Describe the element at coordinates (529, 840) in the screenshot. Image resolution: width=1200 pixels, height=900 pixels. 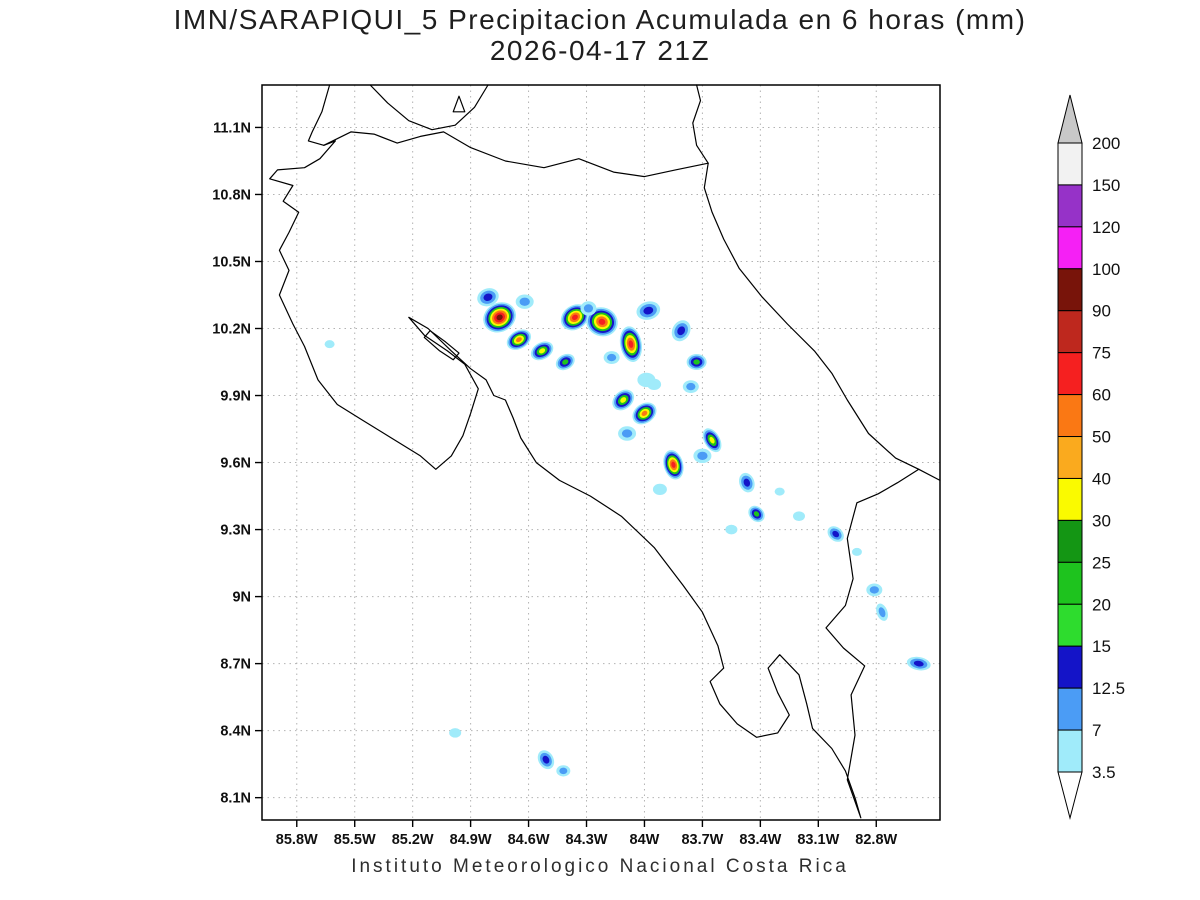
I see `svg-text: 84.6W` at that location.